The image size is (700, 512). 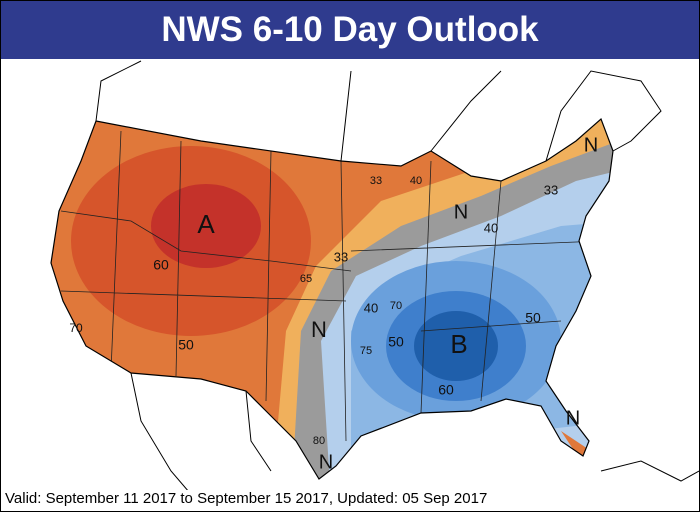 What do you see at coordinates (366, 351) in the screenshot?
I see `map-label: 75` at bounding box center [366, 351].